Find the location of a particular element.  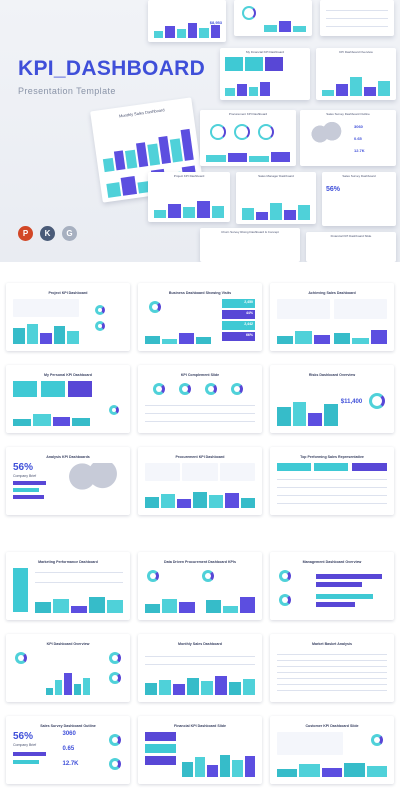

google-slides-icon: G is located at coordinates (69, 233).